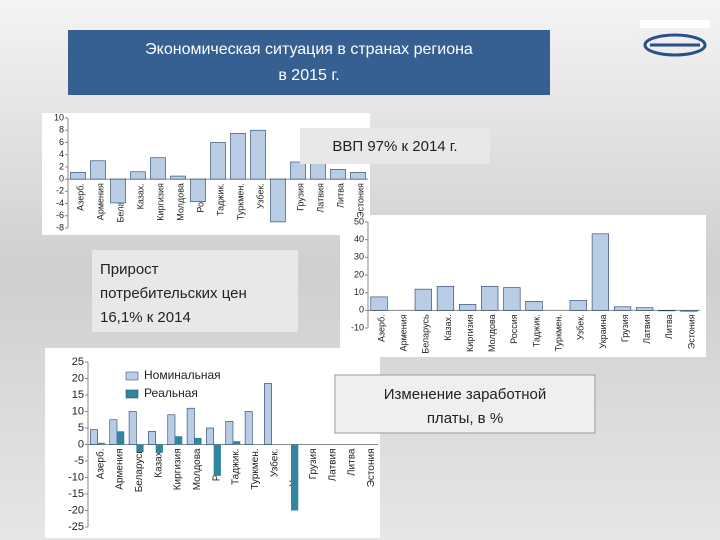 Image resolution: width=720 pixels, height=540 pixels. Describe the element at coordinates (60, 227) in the screenshot. I see `y-tick-label: -8` at that location.